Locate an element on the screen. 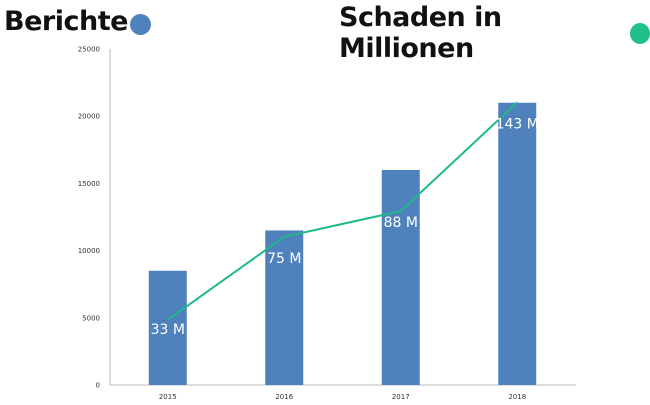  bar-2017 is located at coordinates (400, 277).